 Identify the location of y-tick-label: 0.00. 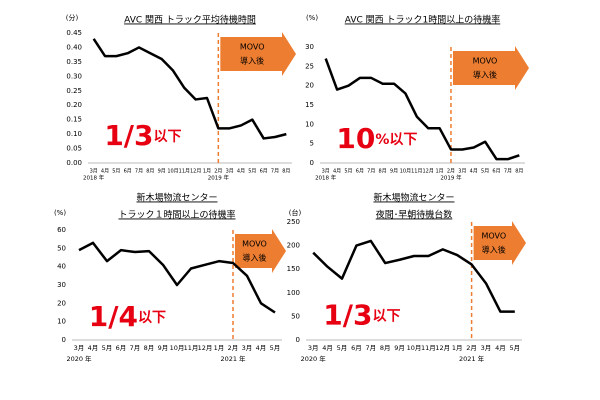
(74, 163).